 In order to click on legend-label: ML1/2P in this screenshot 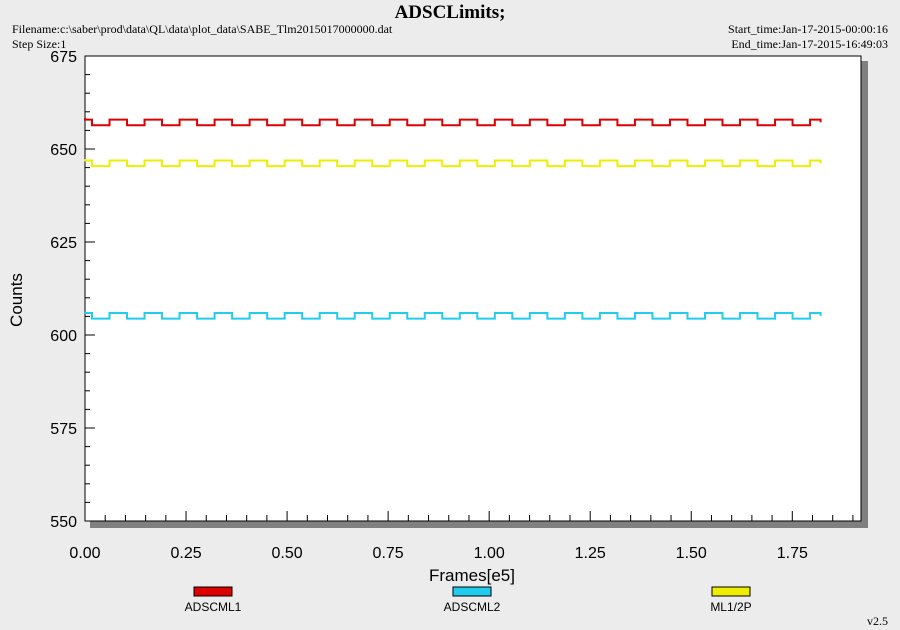, I will do `click(730, 607)`.